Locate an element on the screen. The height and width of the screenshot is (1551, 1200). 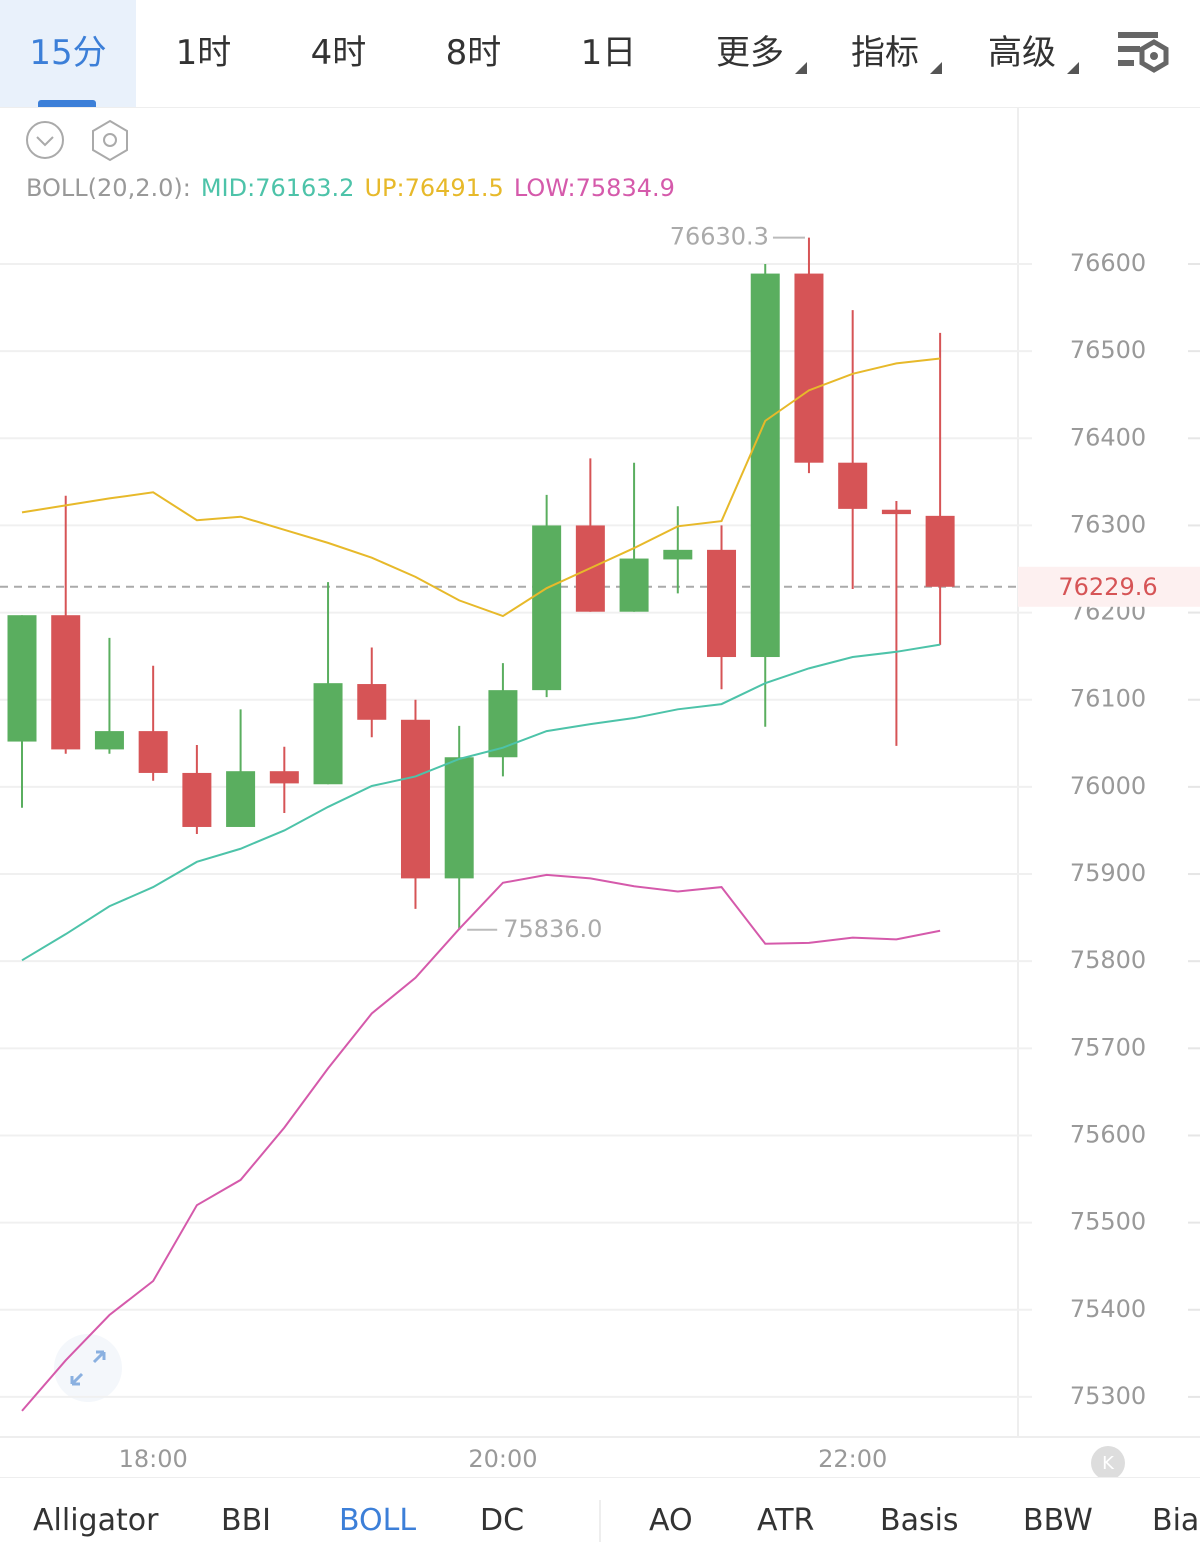
legend-name: LOW: is located at coordinates (545, 188).